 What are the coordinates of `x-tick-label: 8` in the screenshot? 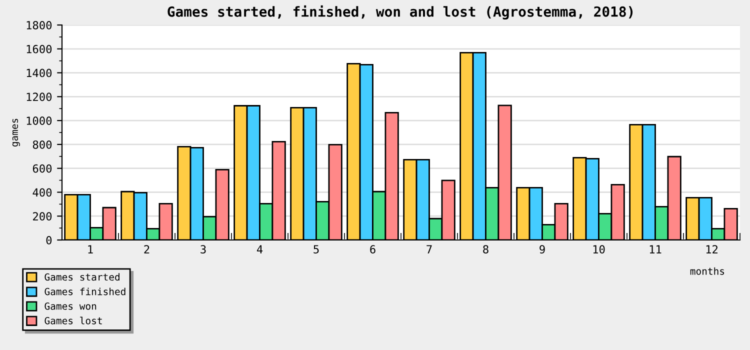 It's located at (485, 249).